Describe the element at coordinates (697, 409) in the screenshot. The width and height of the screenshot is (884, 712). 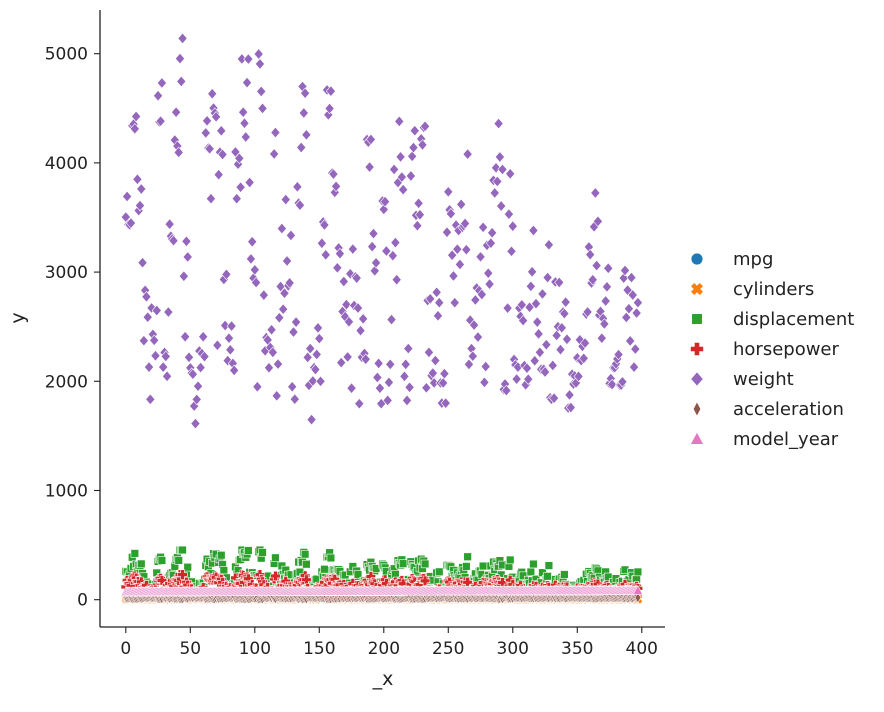
I see `legend-marker-acceleration` at that location.